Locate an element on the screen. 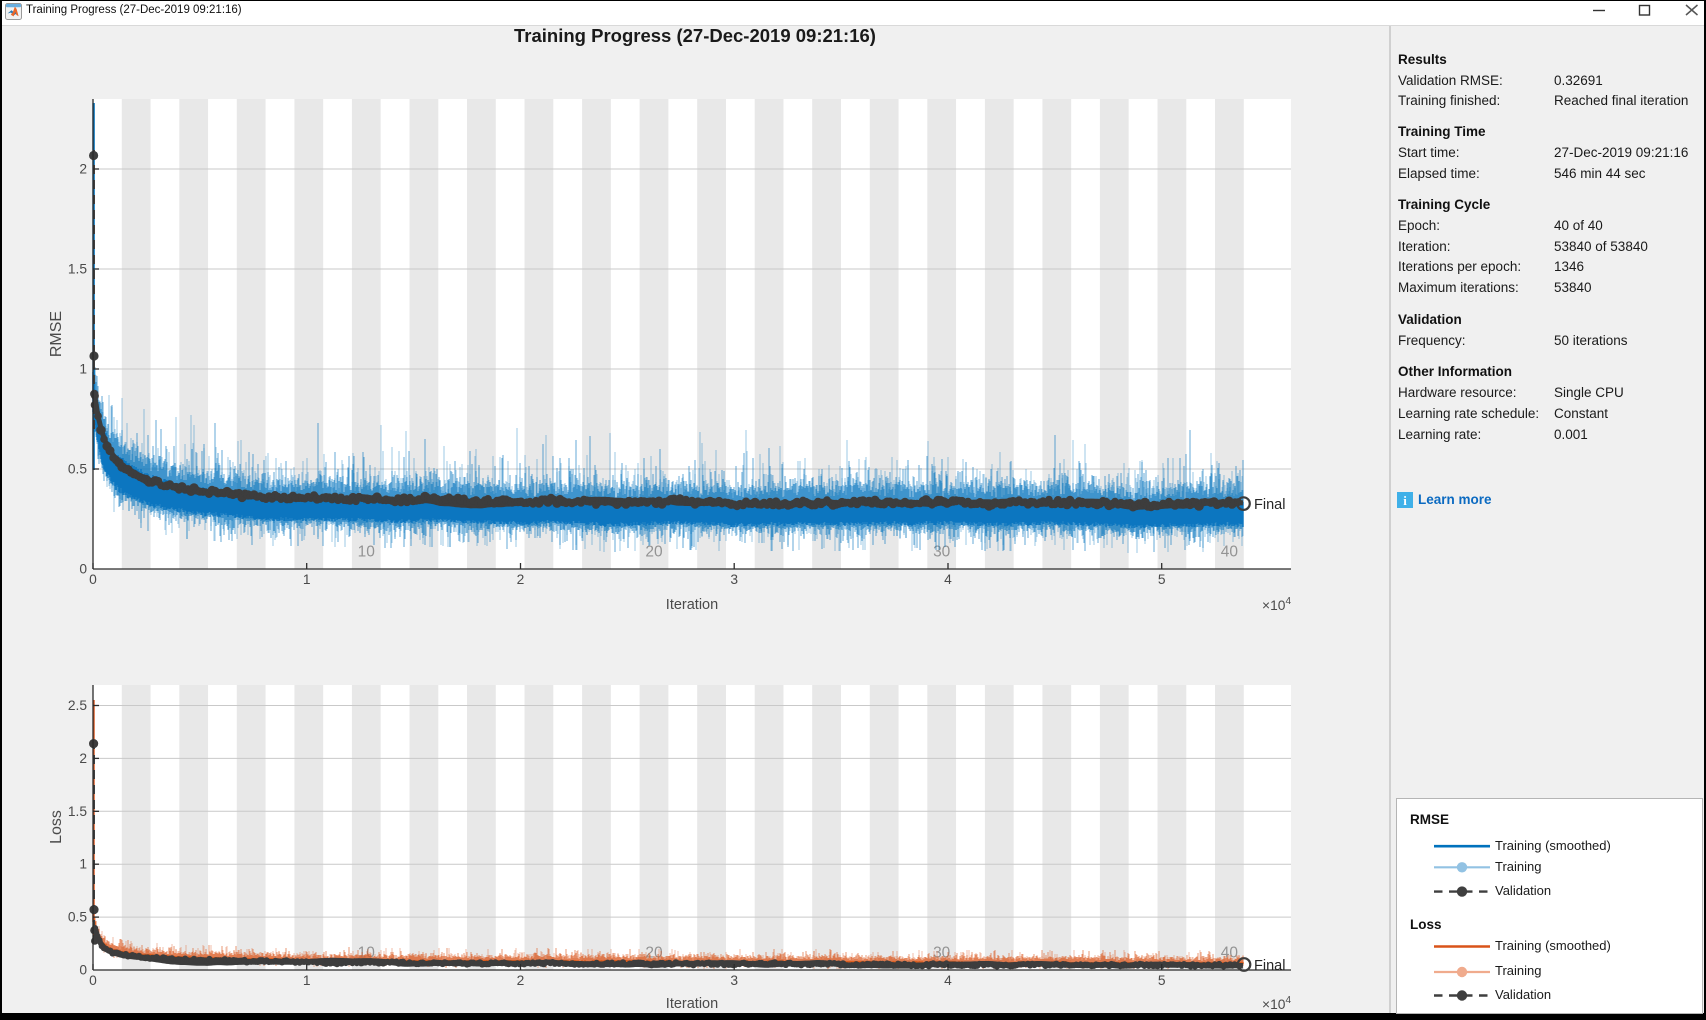 This screenshot has width=1706, height=1020. svg-text: i is located at coordinates (1405, 500).